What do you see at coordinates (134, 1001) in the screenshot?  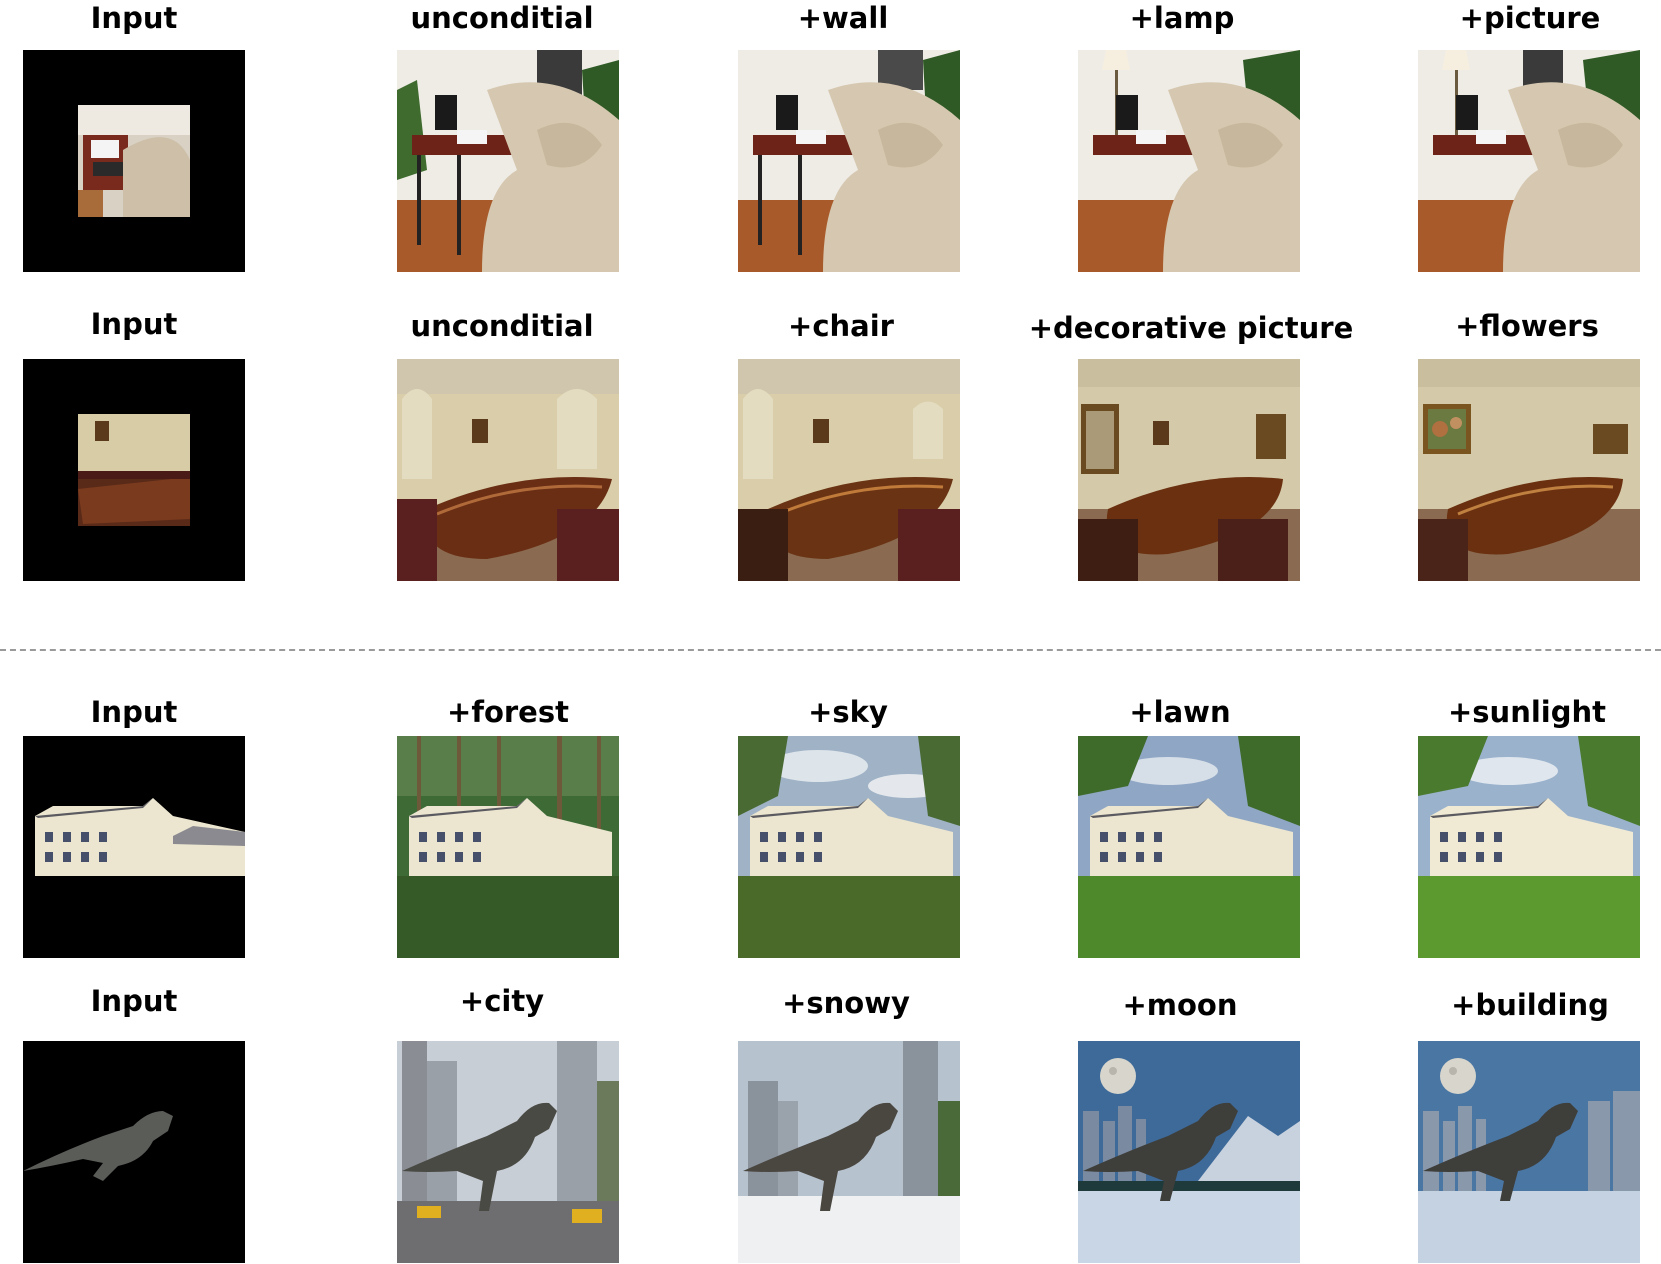 I see `row4-col1-label: Input` at bounding box center [134, 1001].